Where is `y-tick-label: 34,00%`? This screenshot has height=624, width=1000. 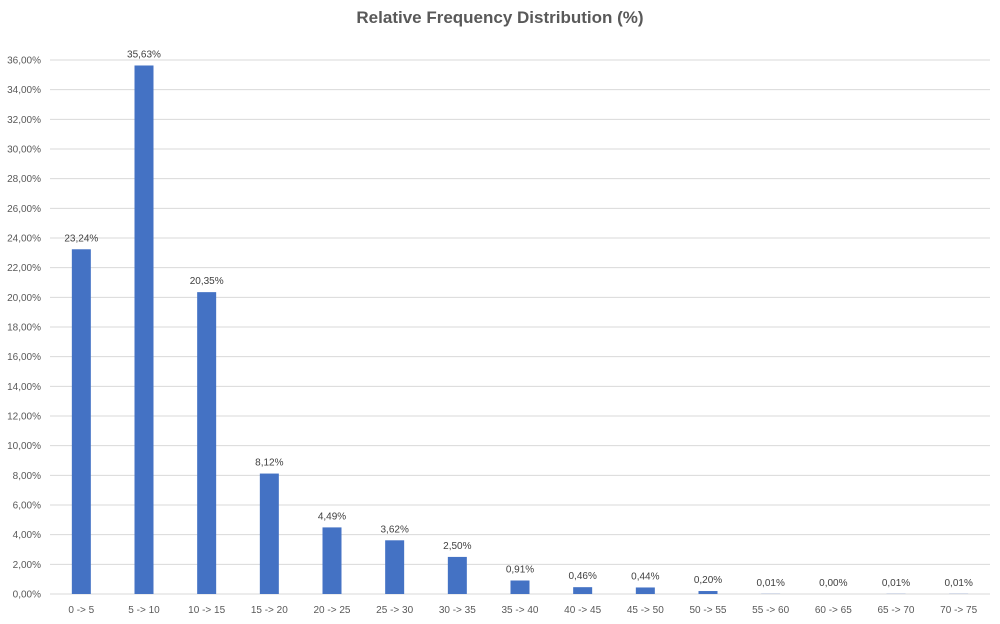
y-tick-label: 34,00% is located at coordinates (24, 90).